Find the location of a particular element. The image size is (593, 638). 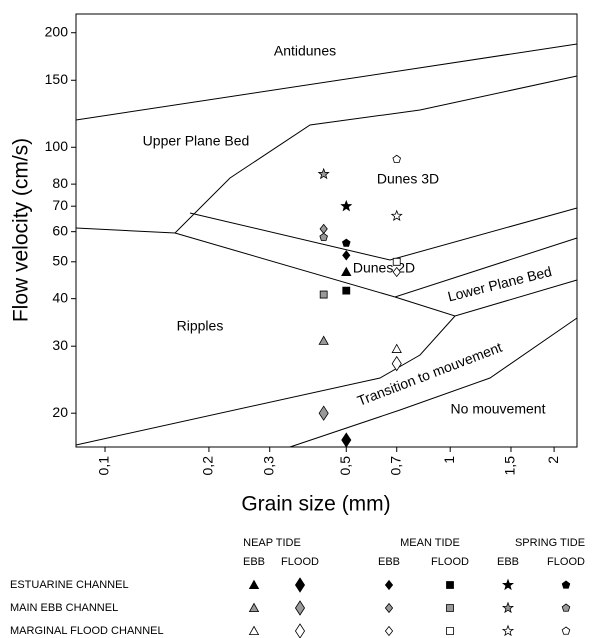

y-tick-label: 80 is located at coordinates (60, 183).